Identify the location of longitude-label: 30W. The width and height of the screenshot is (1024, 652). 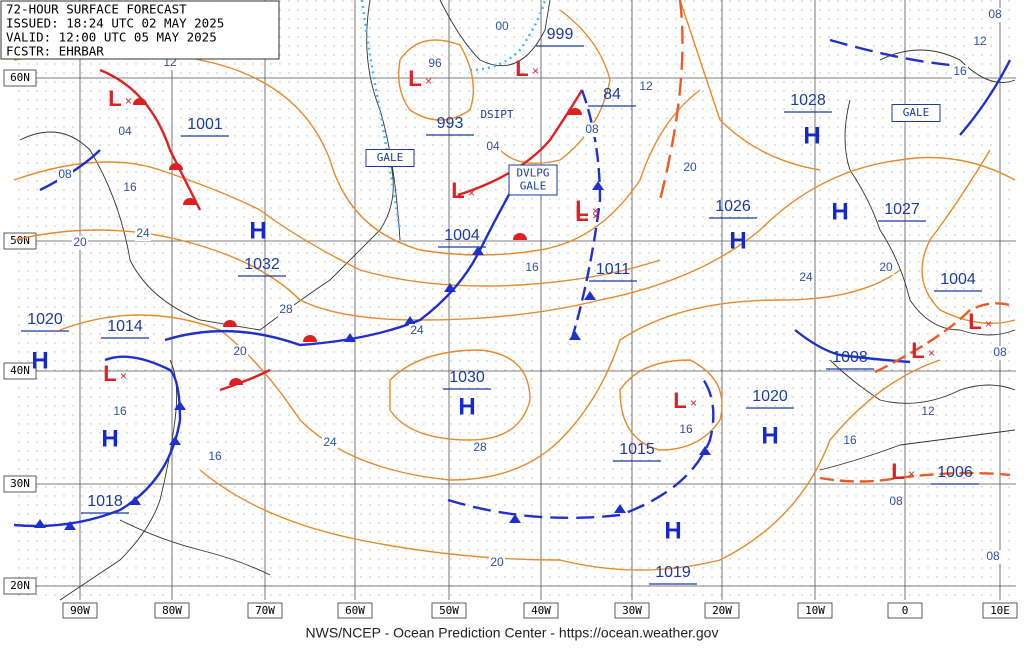
(632, 610).